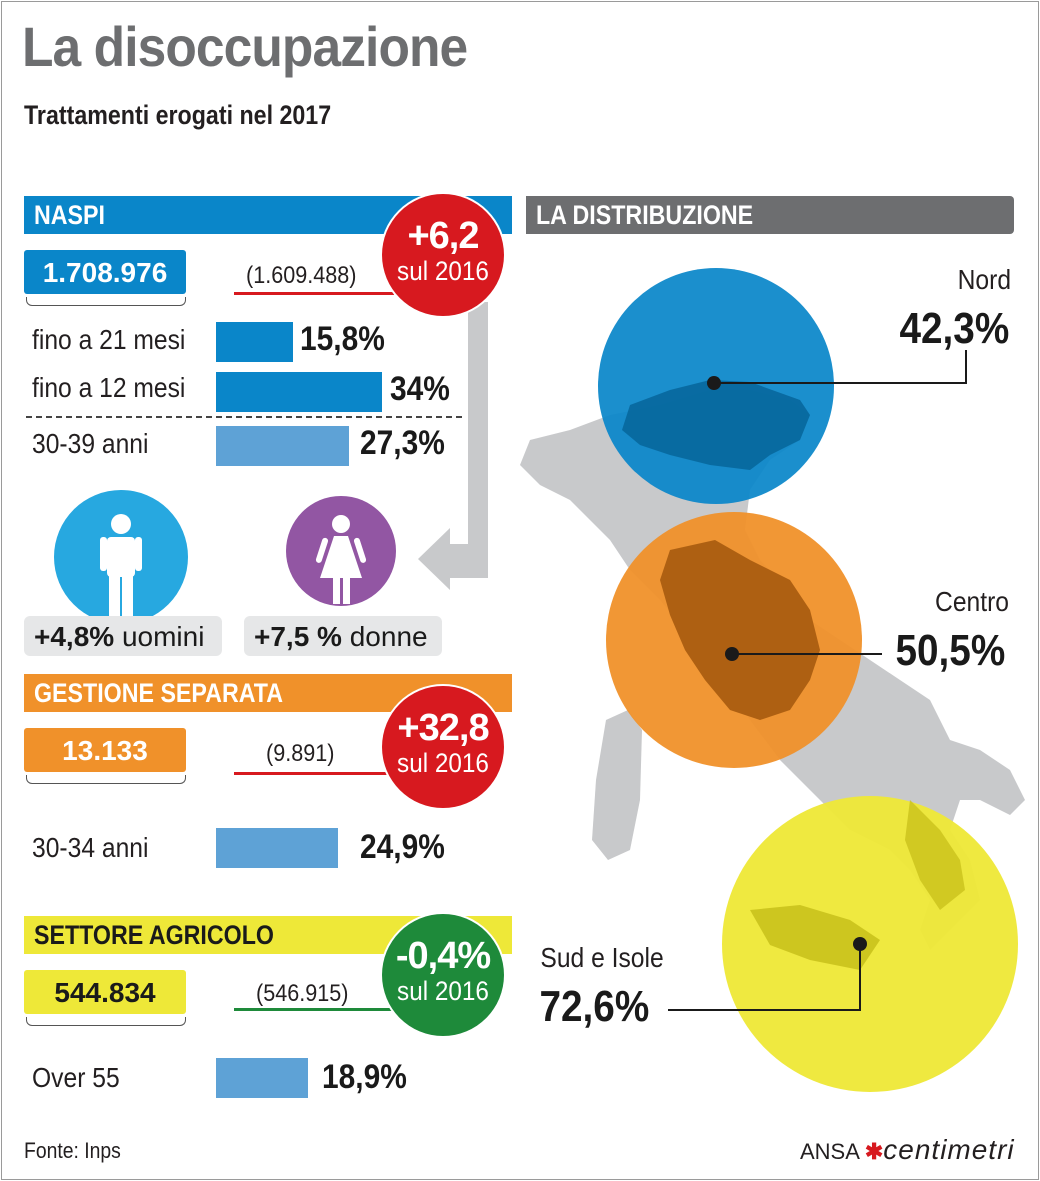 This screenshot has width=1040, height=1181. Describe the element at coordinates (105, 750) in the screenshot. I see `gestione-total: 13.133` at that location.